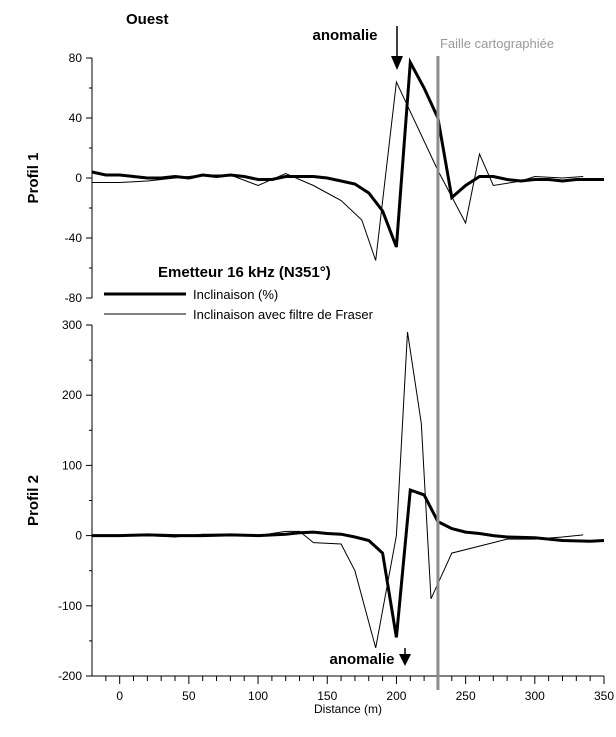  What do you see at coordinates (72, 325) in the screenshot?
I see `y-tick-label-2-5: 300` at bounding box center [72, 325].